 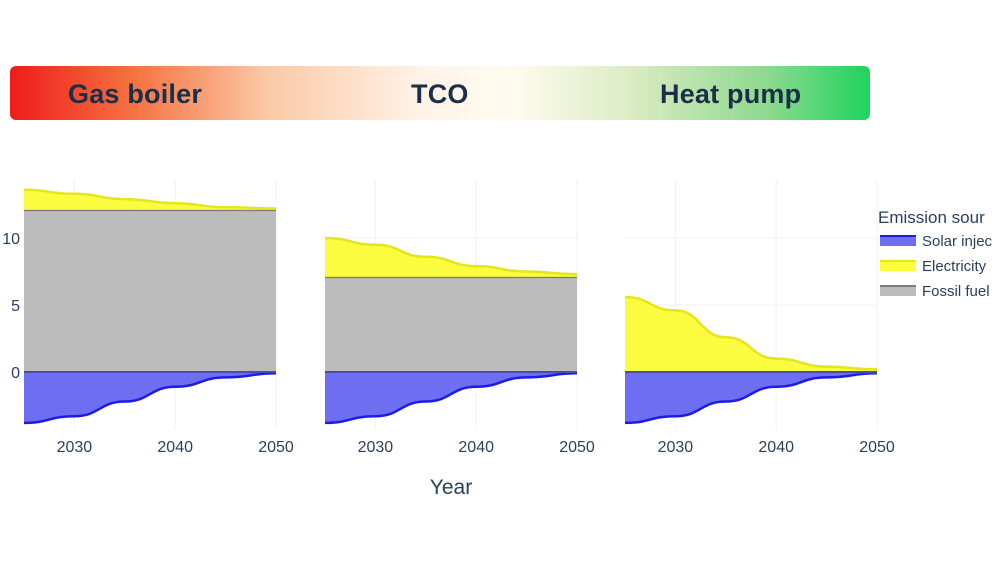 I want to click on tco-scale-bar: Gas boiler TCO Heat pump, so click(x=440, y=93).